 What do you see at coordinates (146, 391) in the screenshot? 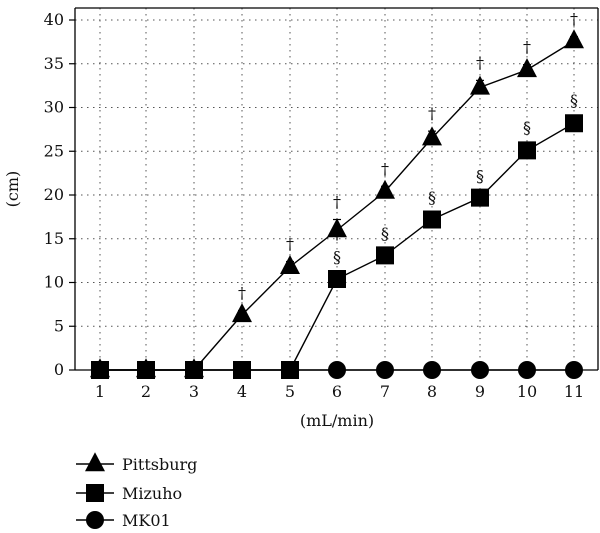
I see `x-tick-label: 2` at bounding box center [146, 391].